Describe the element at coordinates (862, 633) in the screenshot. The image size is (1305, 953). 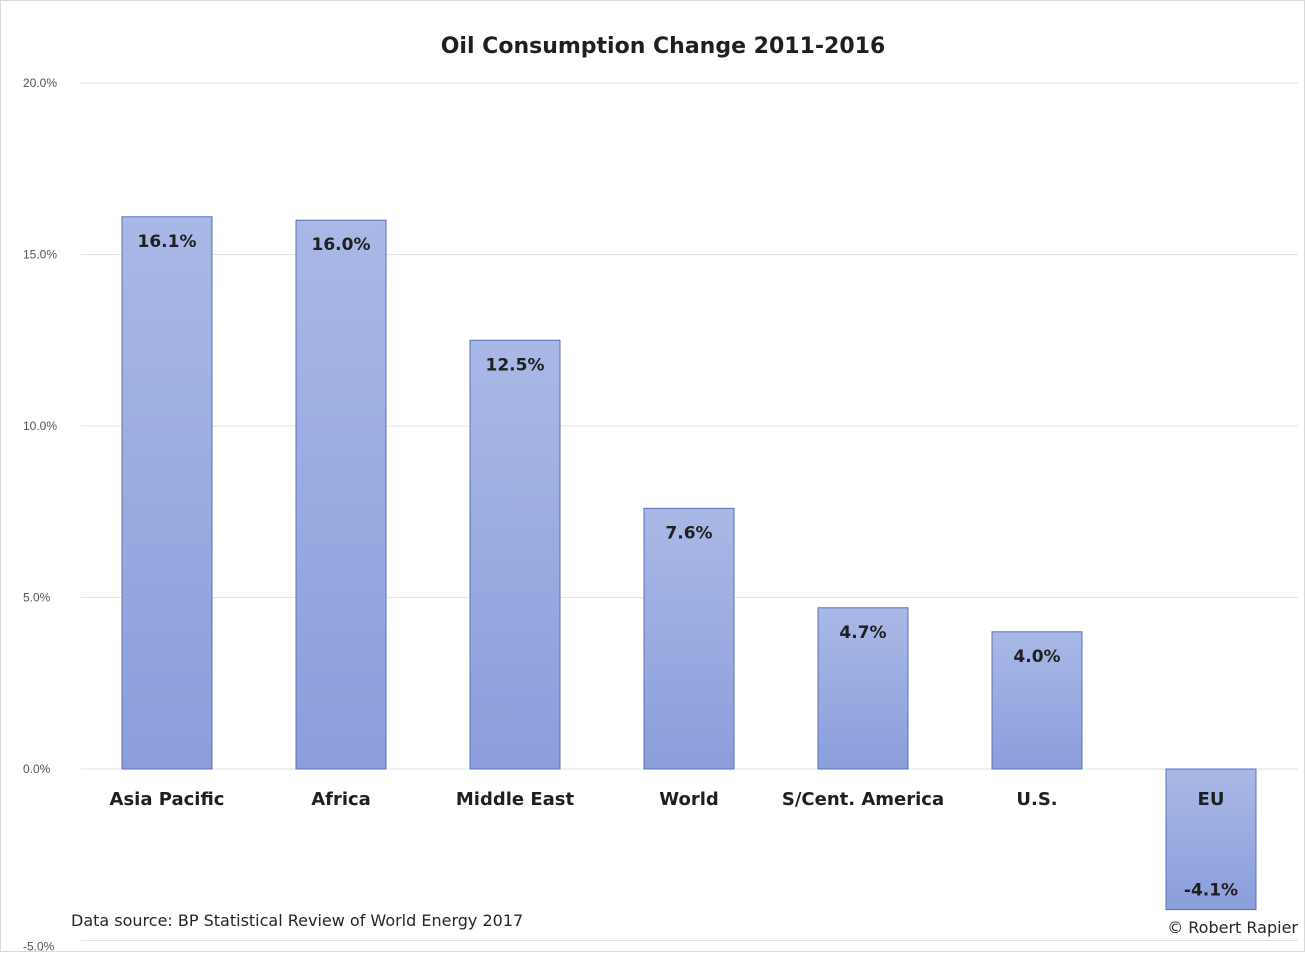
I see `data-label: 4.7%` at that location.